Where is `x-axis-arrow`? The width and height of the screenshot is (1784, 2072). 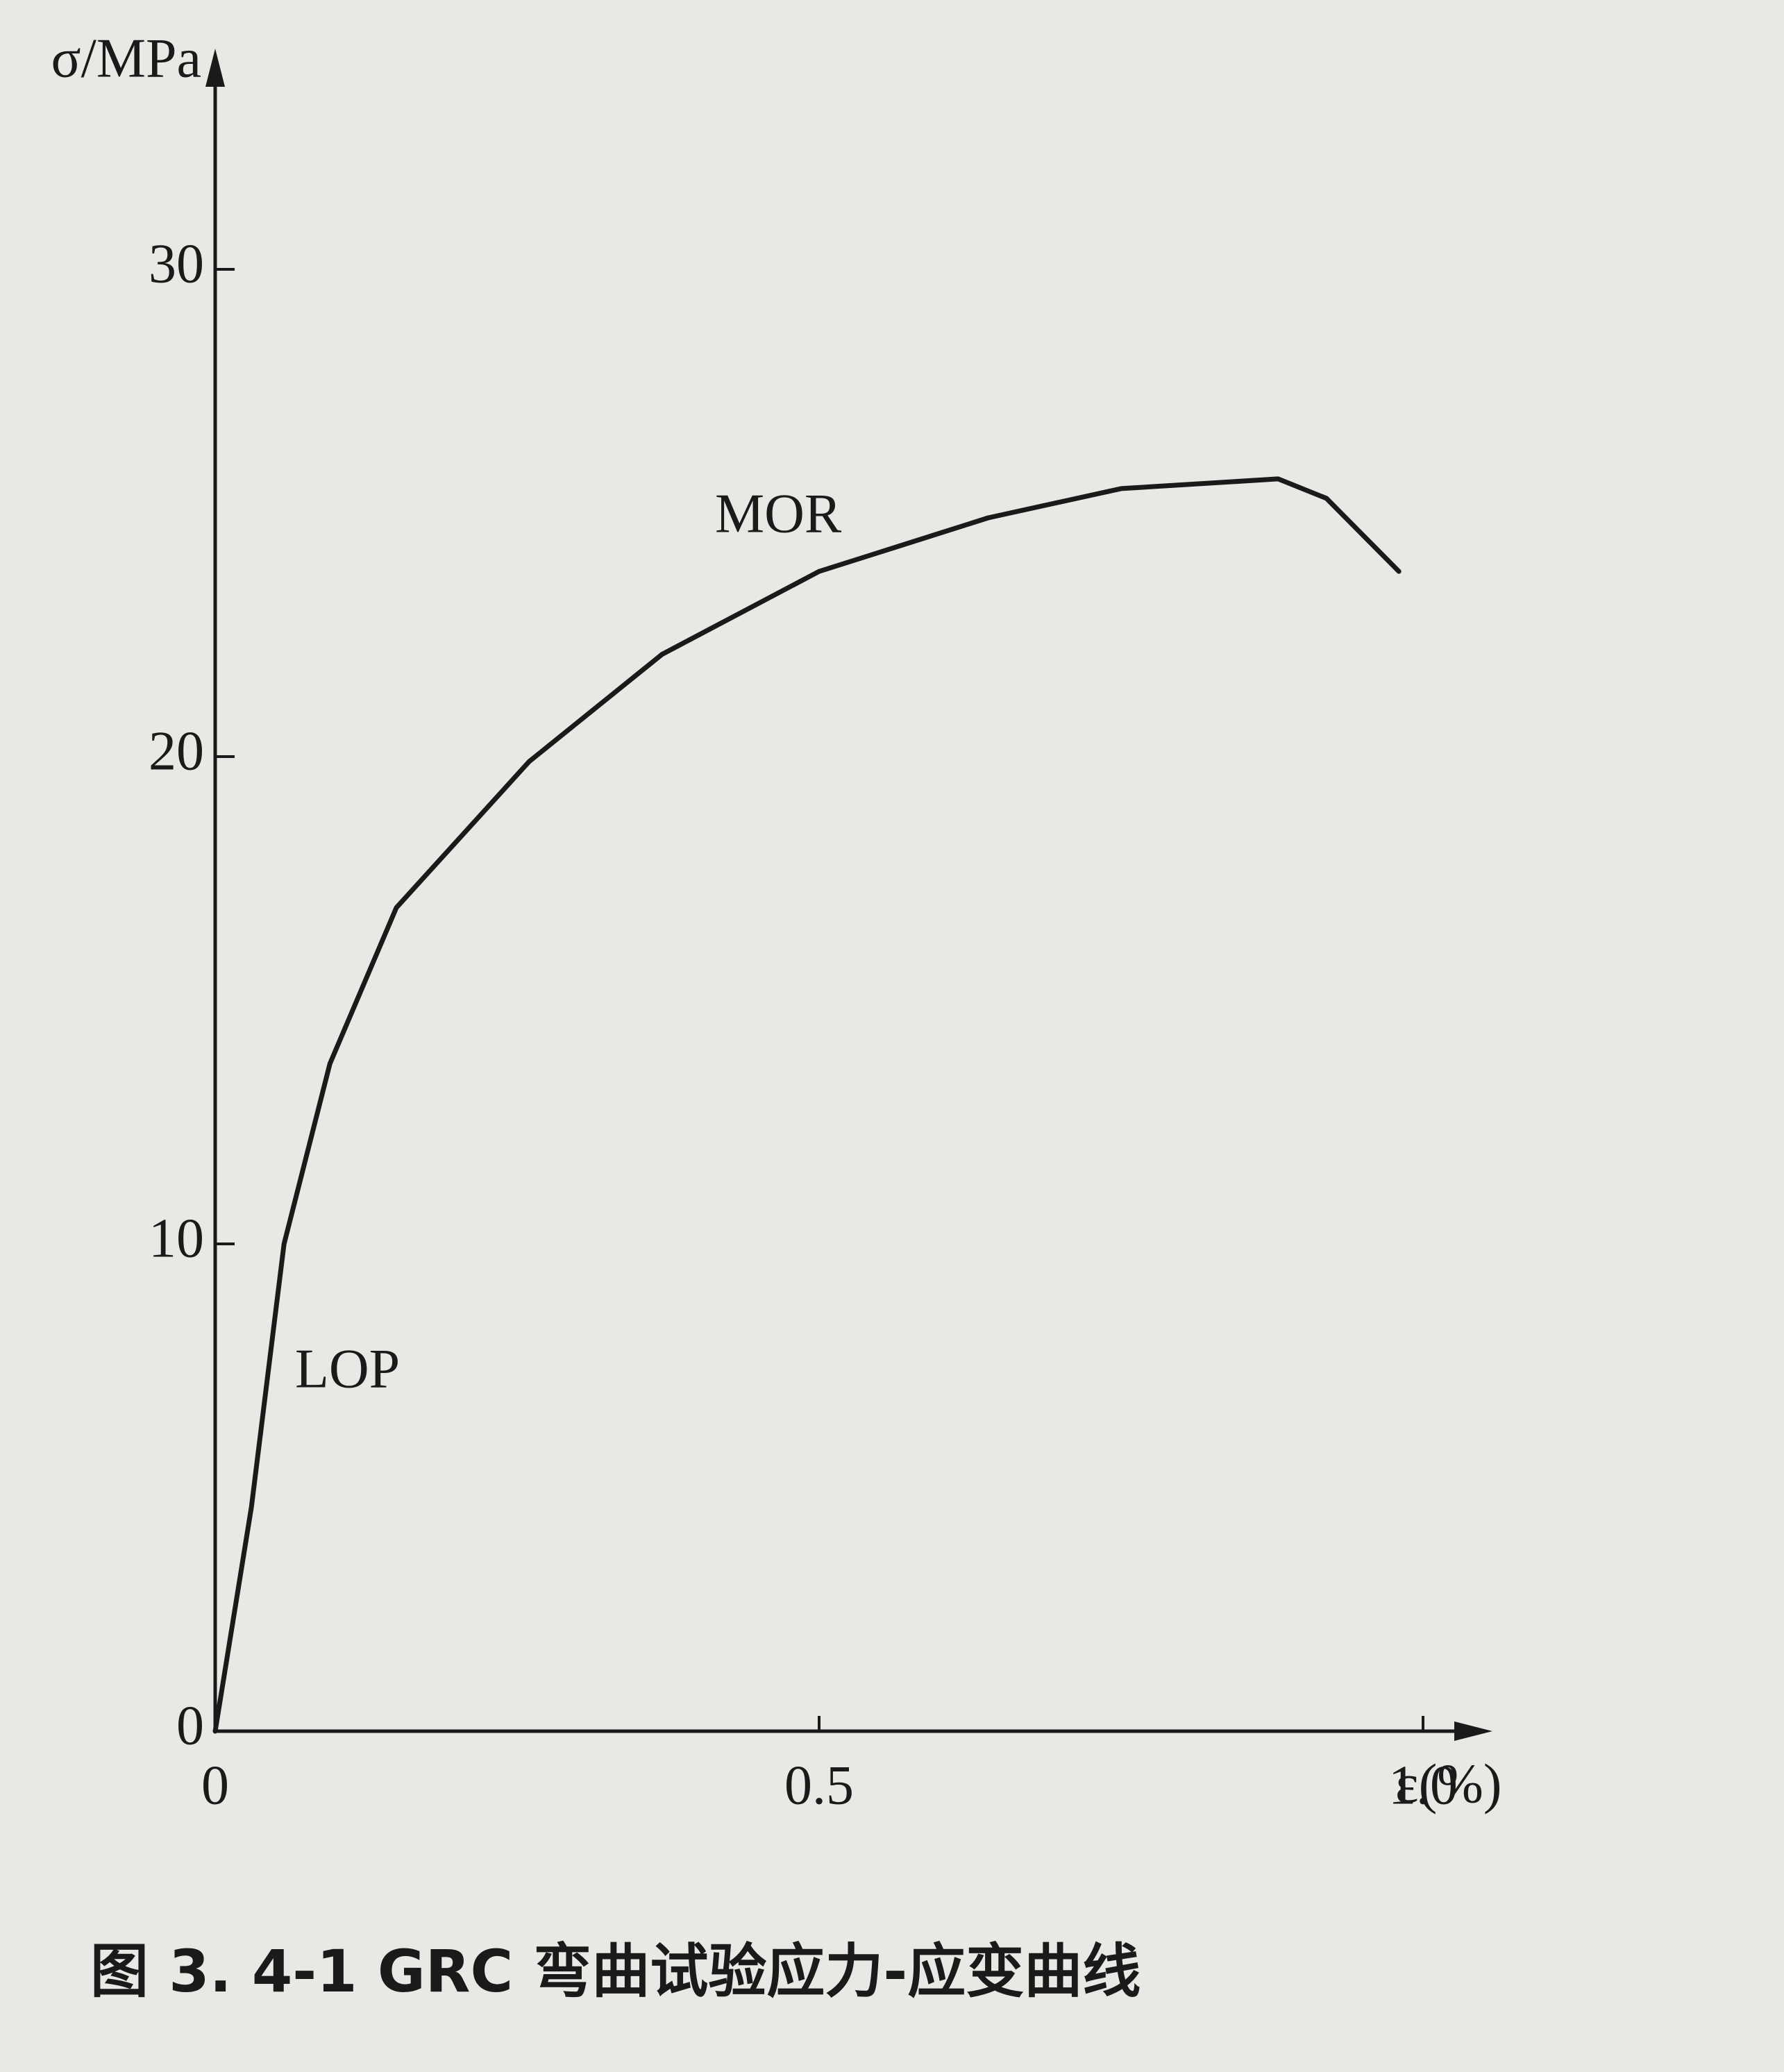
x-axis-arrow is located at coordinates (1473, 1731).